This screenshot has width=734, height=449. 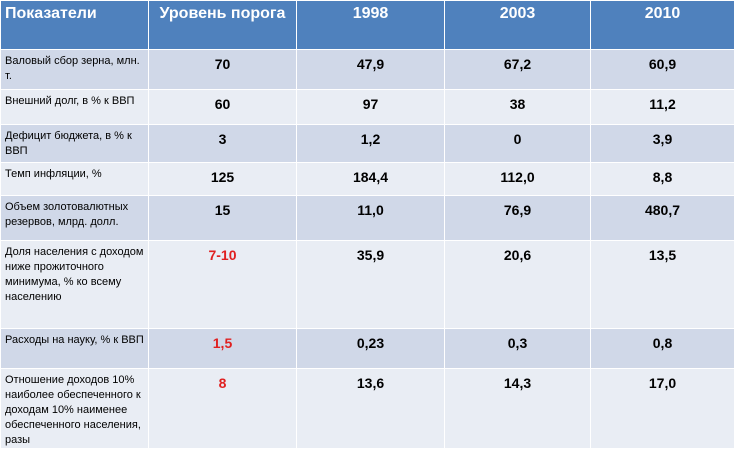 What do you see at coordinates (371, 144) in the screenshot?
I see `value-cell: 1,2` at bounding box center [371, 144].